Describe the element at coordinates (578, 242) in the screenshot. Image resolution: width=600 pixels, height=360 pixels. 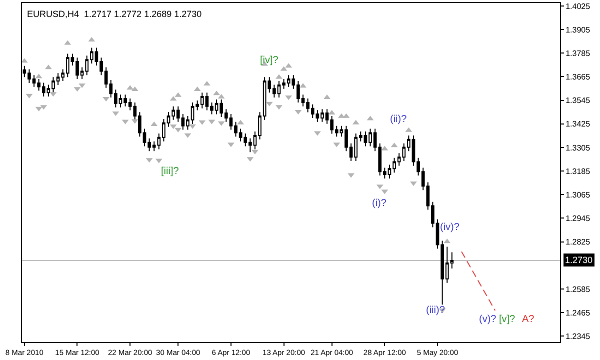
I see `y-tick-label: 1.2825` at that location.